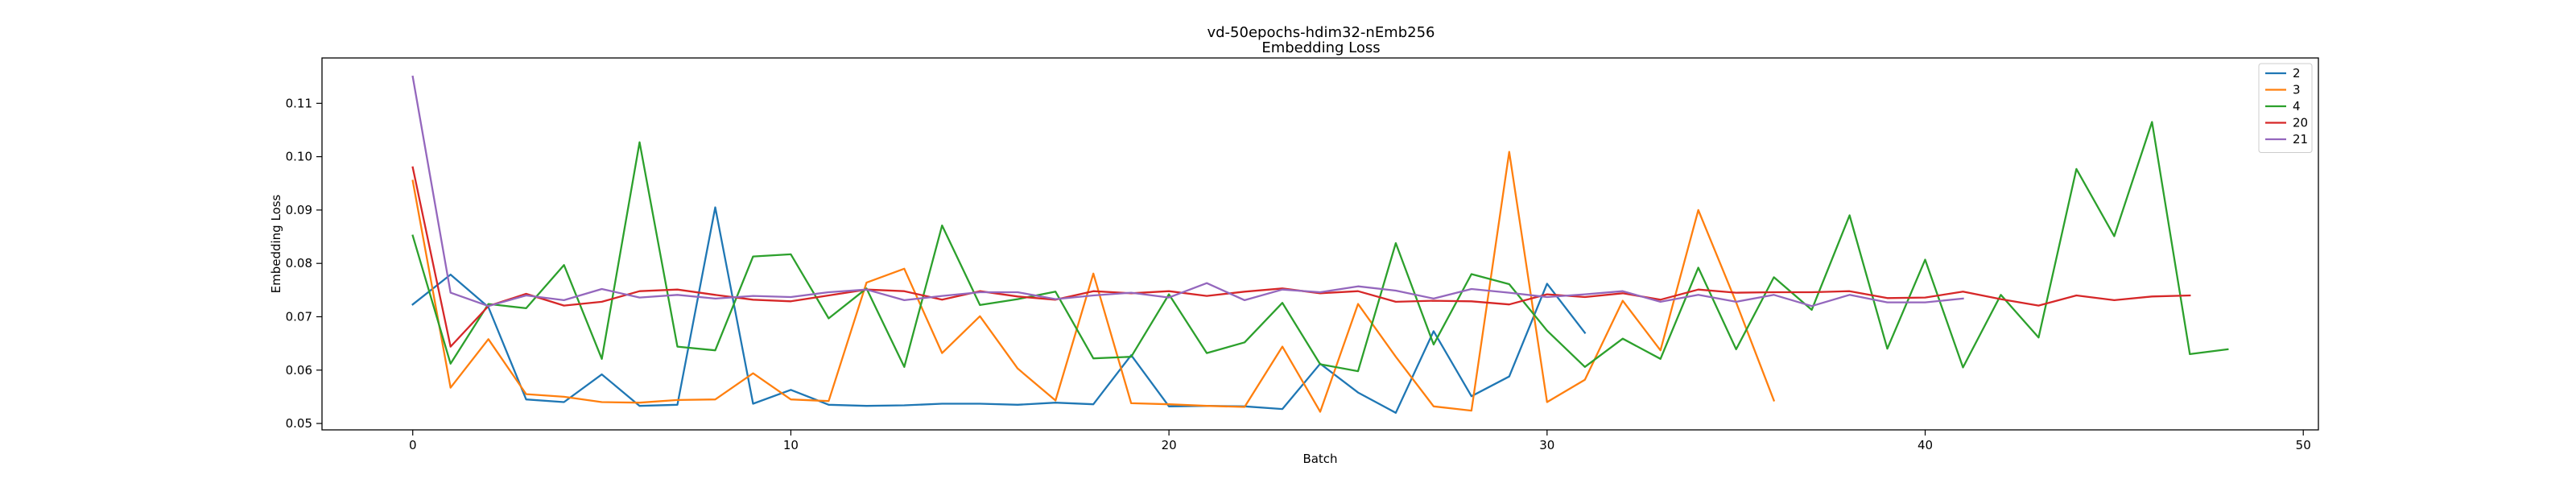 The height and width of the screenshot is (483, 2576). What do you see at coordinates (1320, 47) in the screenshot?
I see `chart-subtitle: Embedding Loss` at bounding box center [1320, 47].